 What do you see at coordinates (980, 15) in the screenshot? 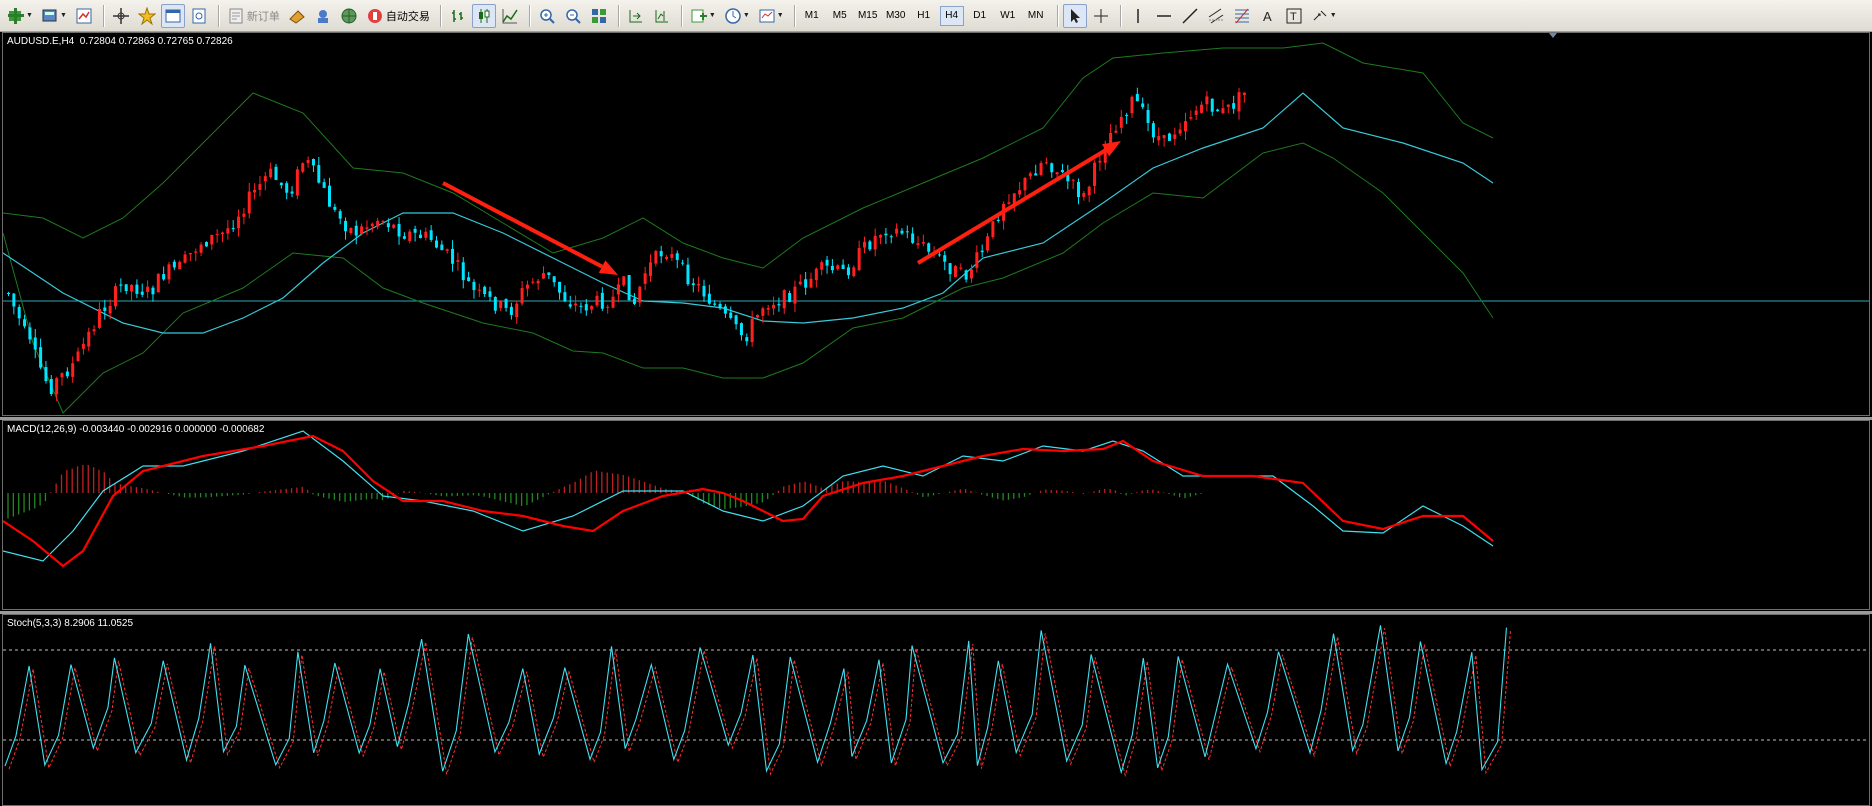
I see `timeframe-d1: D1` at bounding box center [980, 15].